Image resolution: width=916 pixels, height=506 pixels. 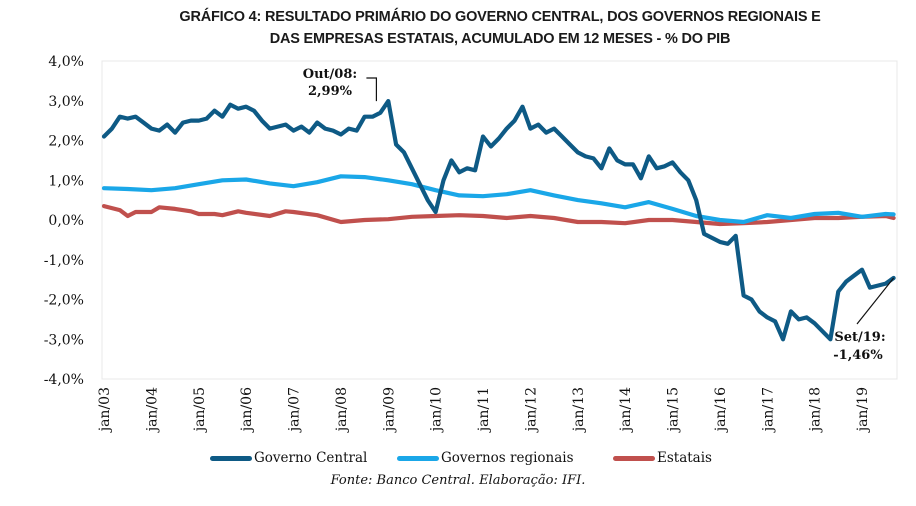 I want to click on x-tick-label: jan/14, so click(x=626, y=410).